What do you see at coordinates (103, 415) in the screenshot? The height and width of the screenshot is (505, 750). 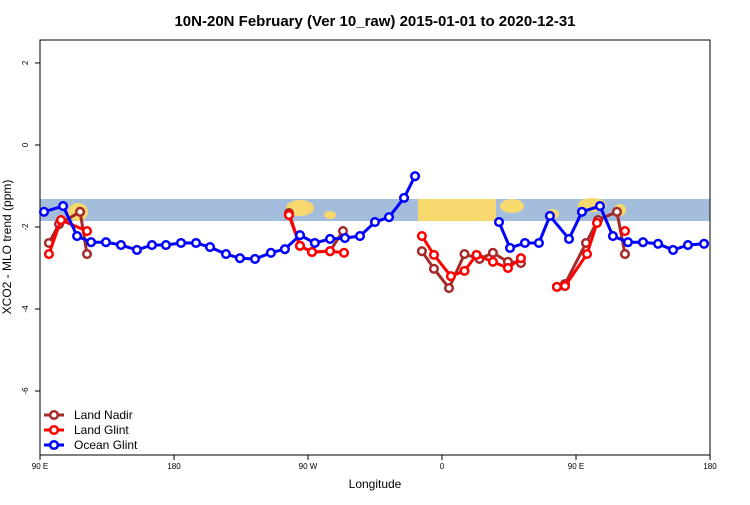 I see `legend-label: Land Nadir` at bounding box center [103, 415].